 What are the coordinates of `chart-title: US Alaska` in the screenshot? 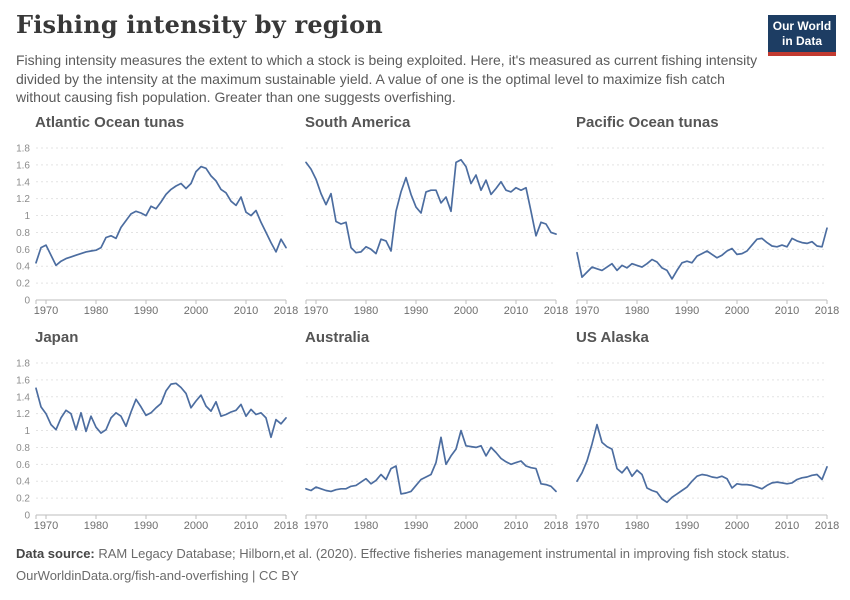 It's located at (612, 337).